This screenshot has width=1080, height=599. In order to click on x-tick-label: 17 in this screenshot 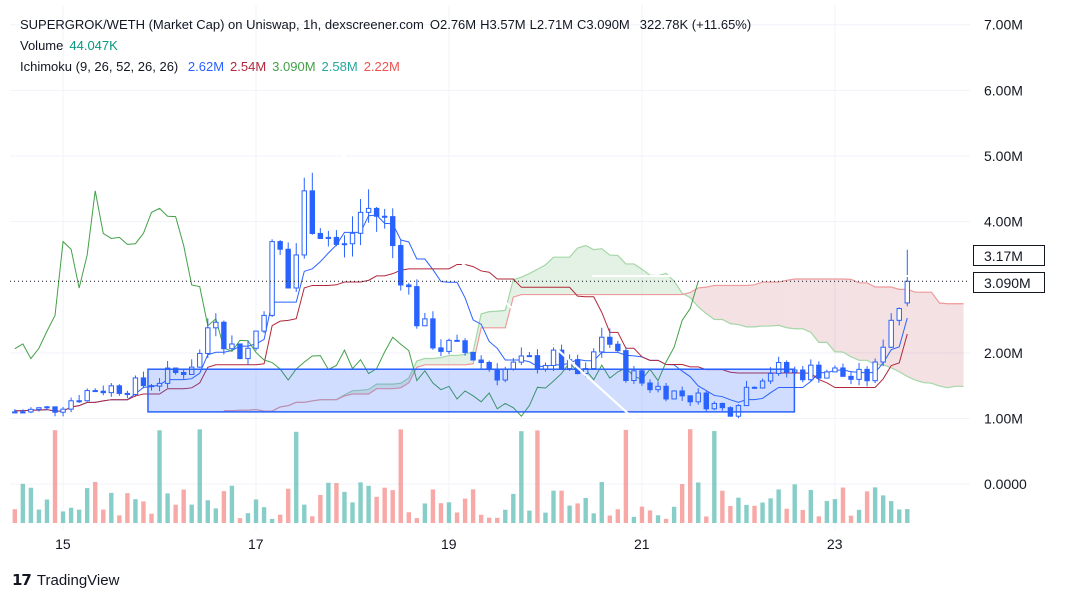, I will do `click(256, 544)`.